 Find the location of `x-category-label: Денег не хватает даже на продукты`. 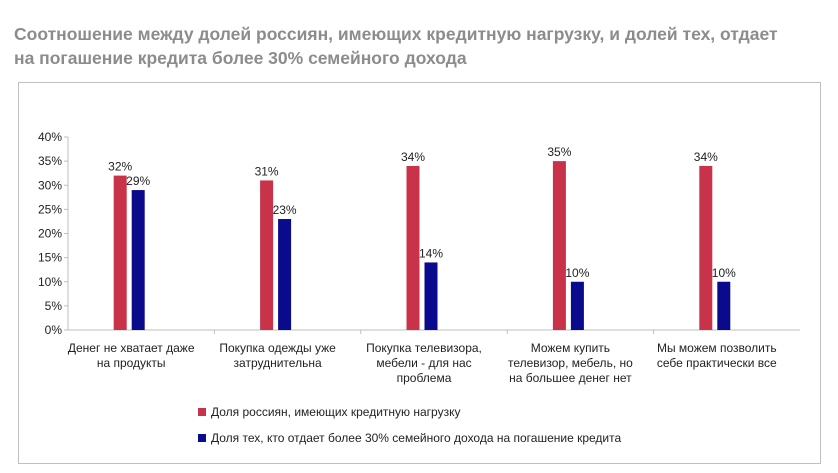

x-category-label: Денег не хватает даже на продукты is located at coordinates (131, 356).